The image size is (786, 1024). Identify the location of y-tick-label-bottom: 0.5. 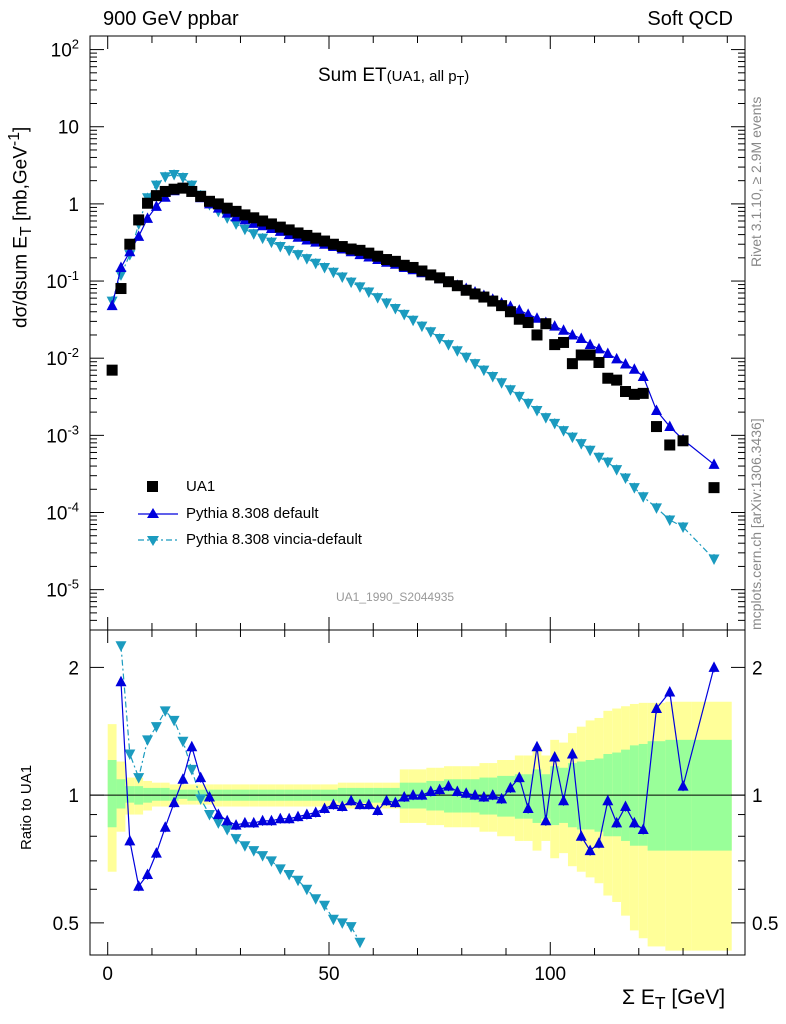
(66, 924).